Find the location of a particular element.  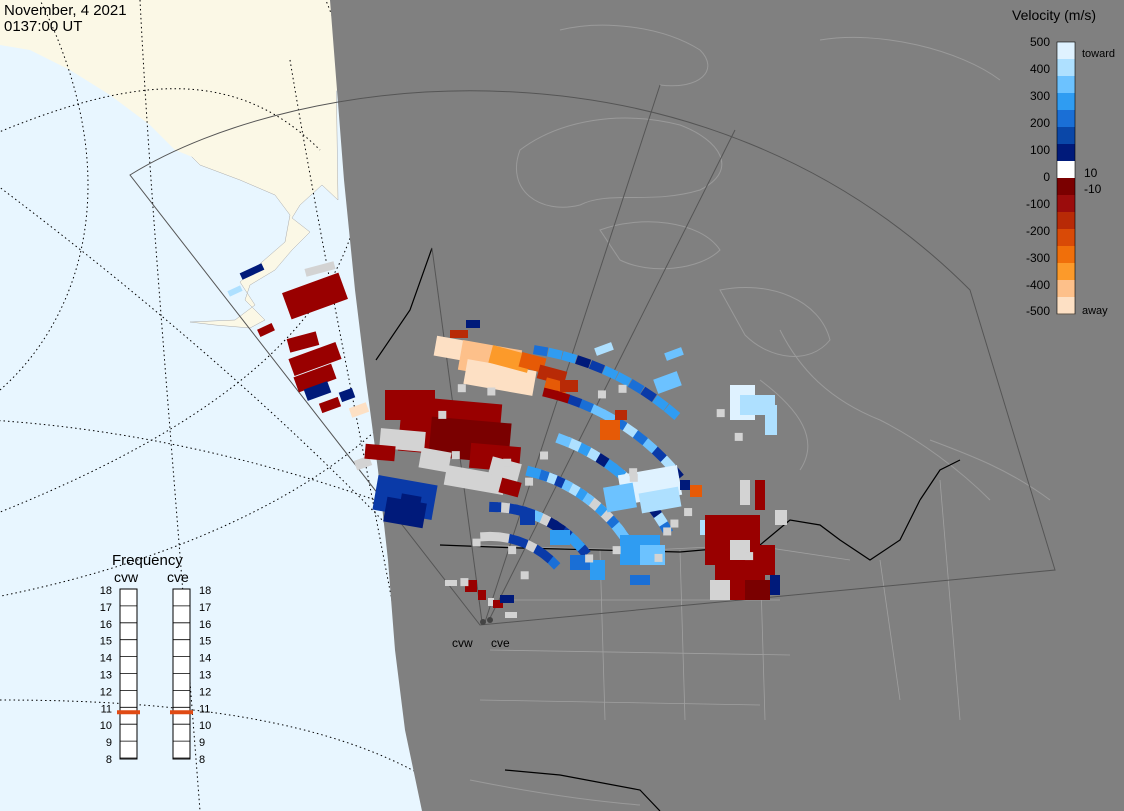

date-label: November, 4 2021 is located at coordinates (65, 10).